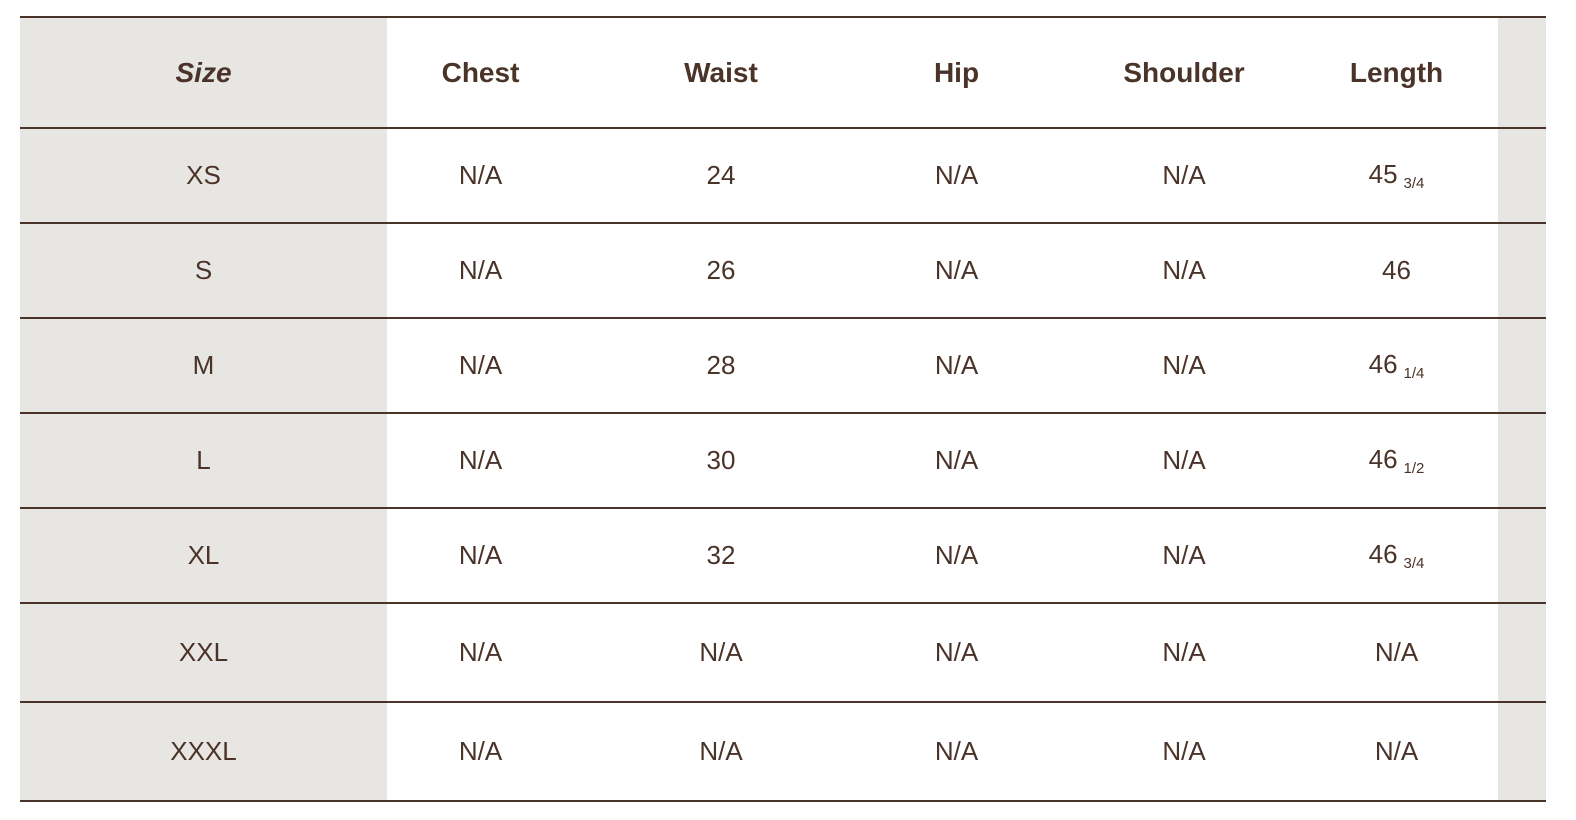 The image size is (1576, 820). I want to click on table-row: S N/A 26 N/A N/A 46, so click(783, 271).